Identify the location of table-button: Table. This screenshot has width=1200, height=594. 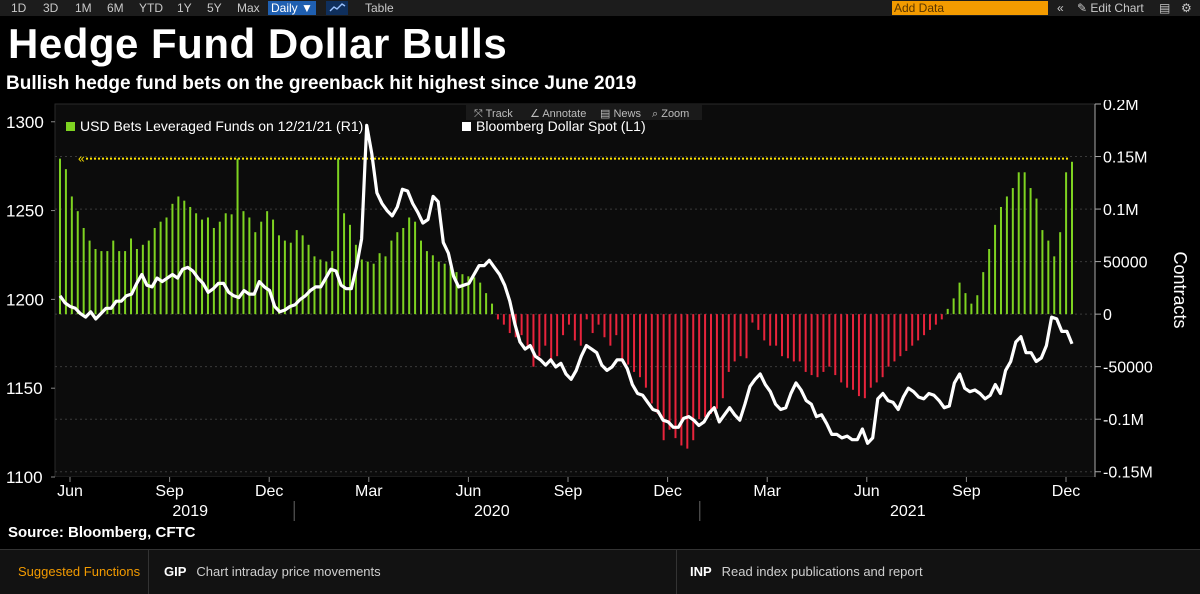
(379, 8).